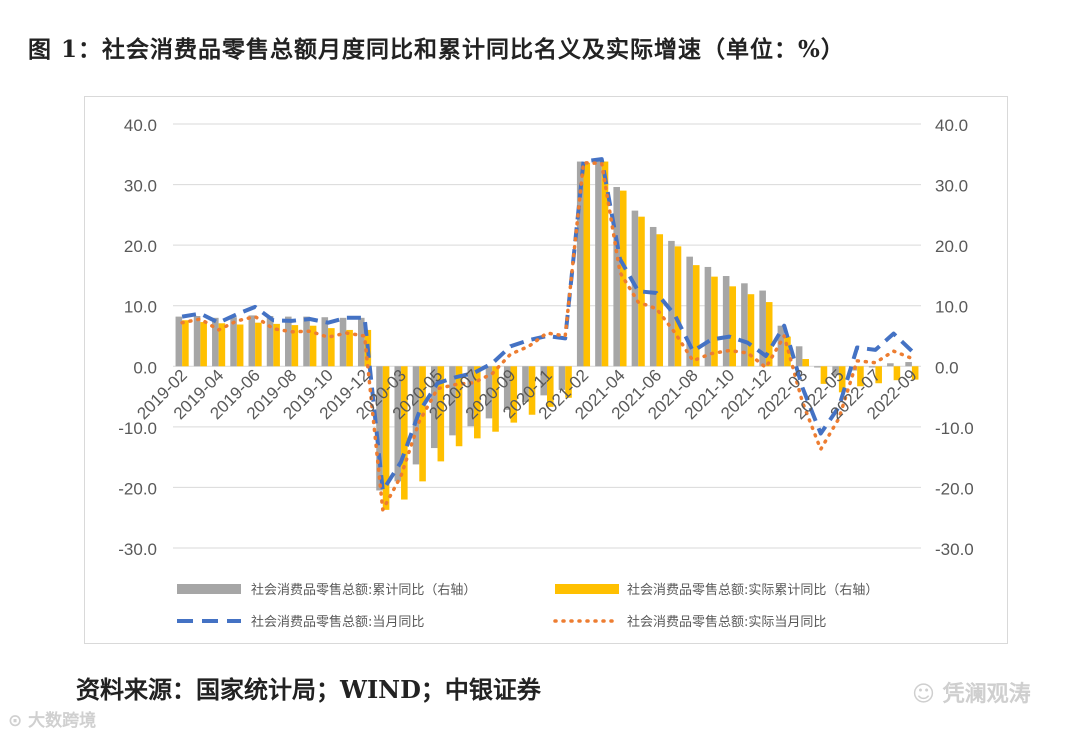 Image resolution: width=1080 pixels, height=738 pixels. What do you see at coordinates (209, 589) in the screenshot?
I see `legend-cum-nominal-swatch` at bounding box center [209, 589].